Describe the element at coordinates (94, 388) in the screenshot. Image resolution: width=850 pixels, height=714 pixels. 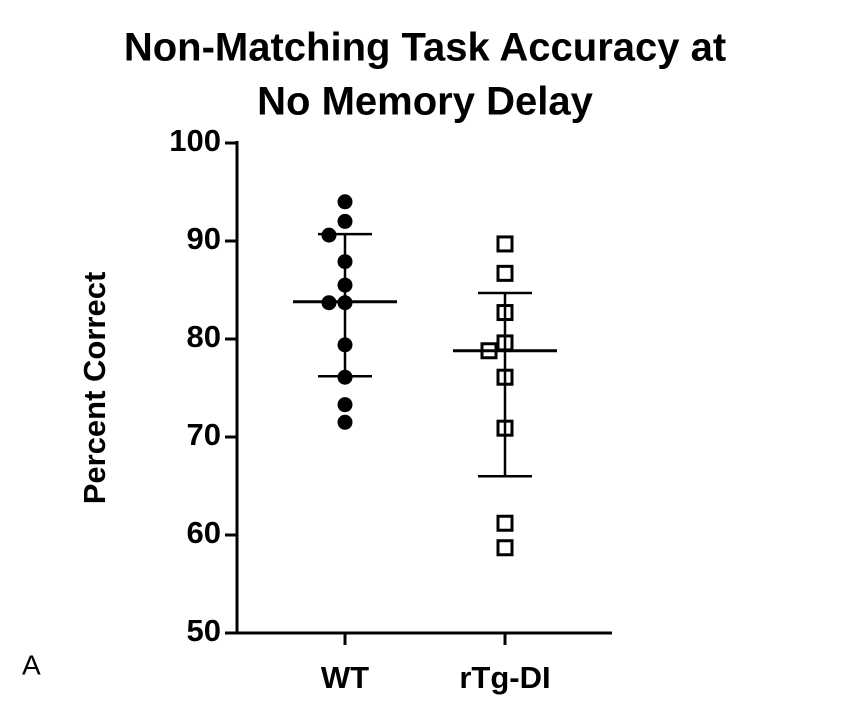
I see `y-axis-label: Percent Correct` at that location.